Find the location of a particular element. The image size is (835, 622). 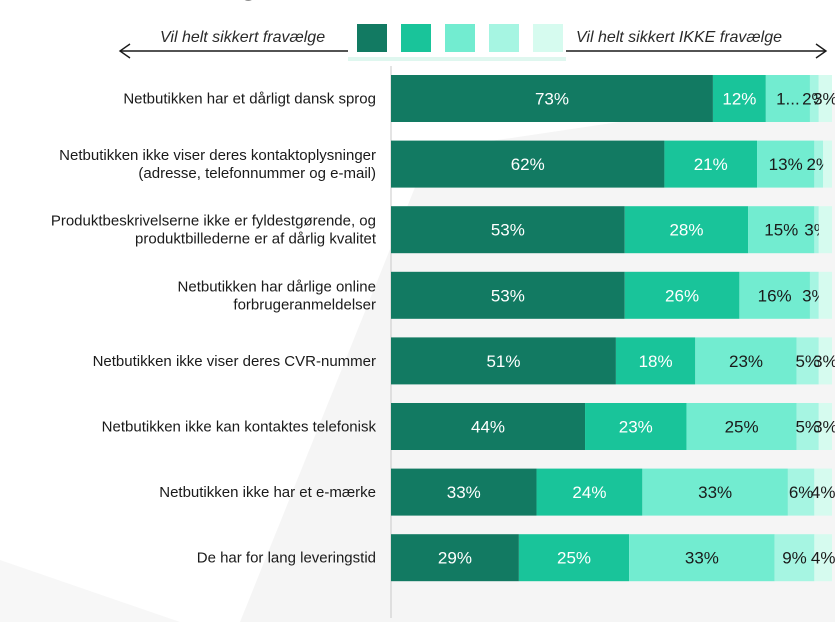

value-label: 12% is located at coordinates (739, 99).